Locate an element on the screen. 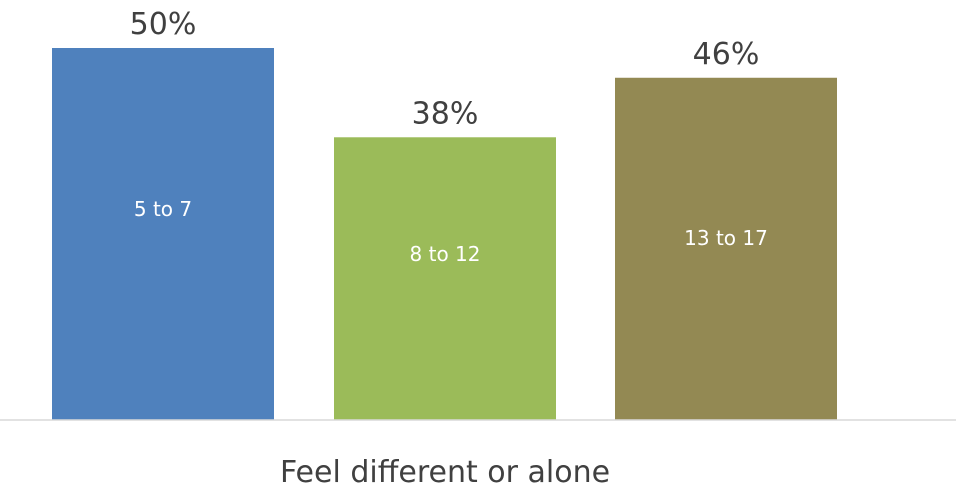 This screenshot has height=491, width=956. category-label: Feel different or alone is located at coordinates (445, 472).